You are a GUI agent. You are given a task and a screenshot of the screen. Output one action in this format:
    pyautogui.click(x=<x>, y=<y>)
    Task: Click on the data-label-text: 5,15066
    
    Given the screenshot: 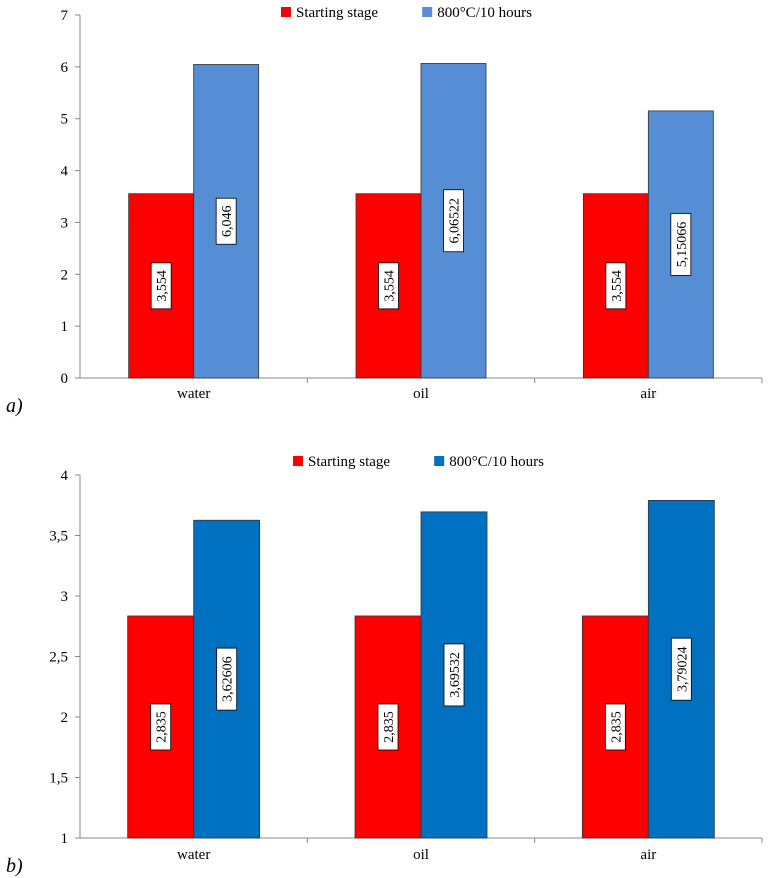 What is the action you would take?
    pyautogui.click(x=682, y=245)
    